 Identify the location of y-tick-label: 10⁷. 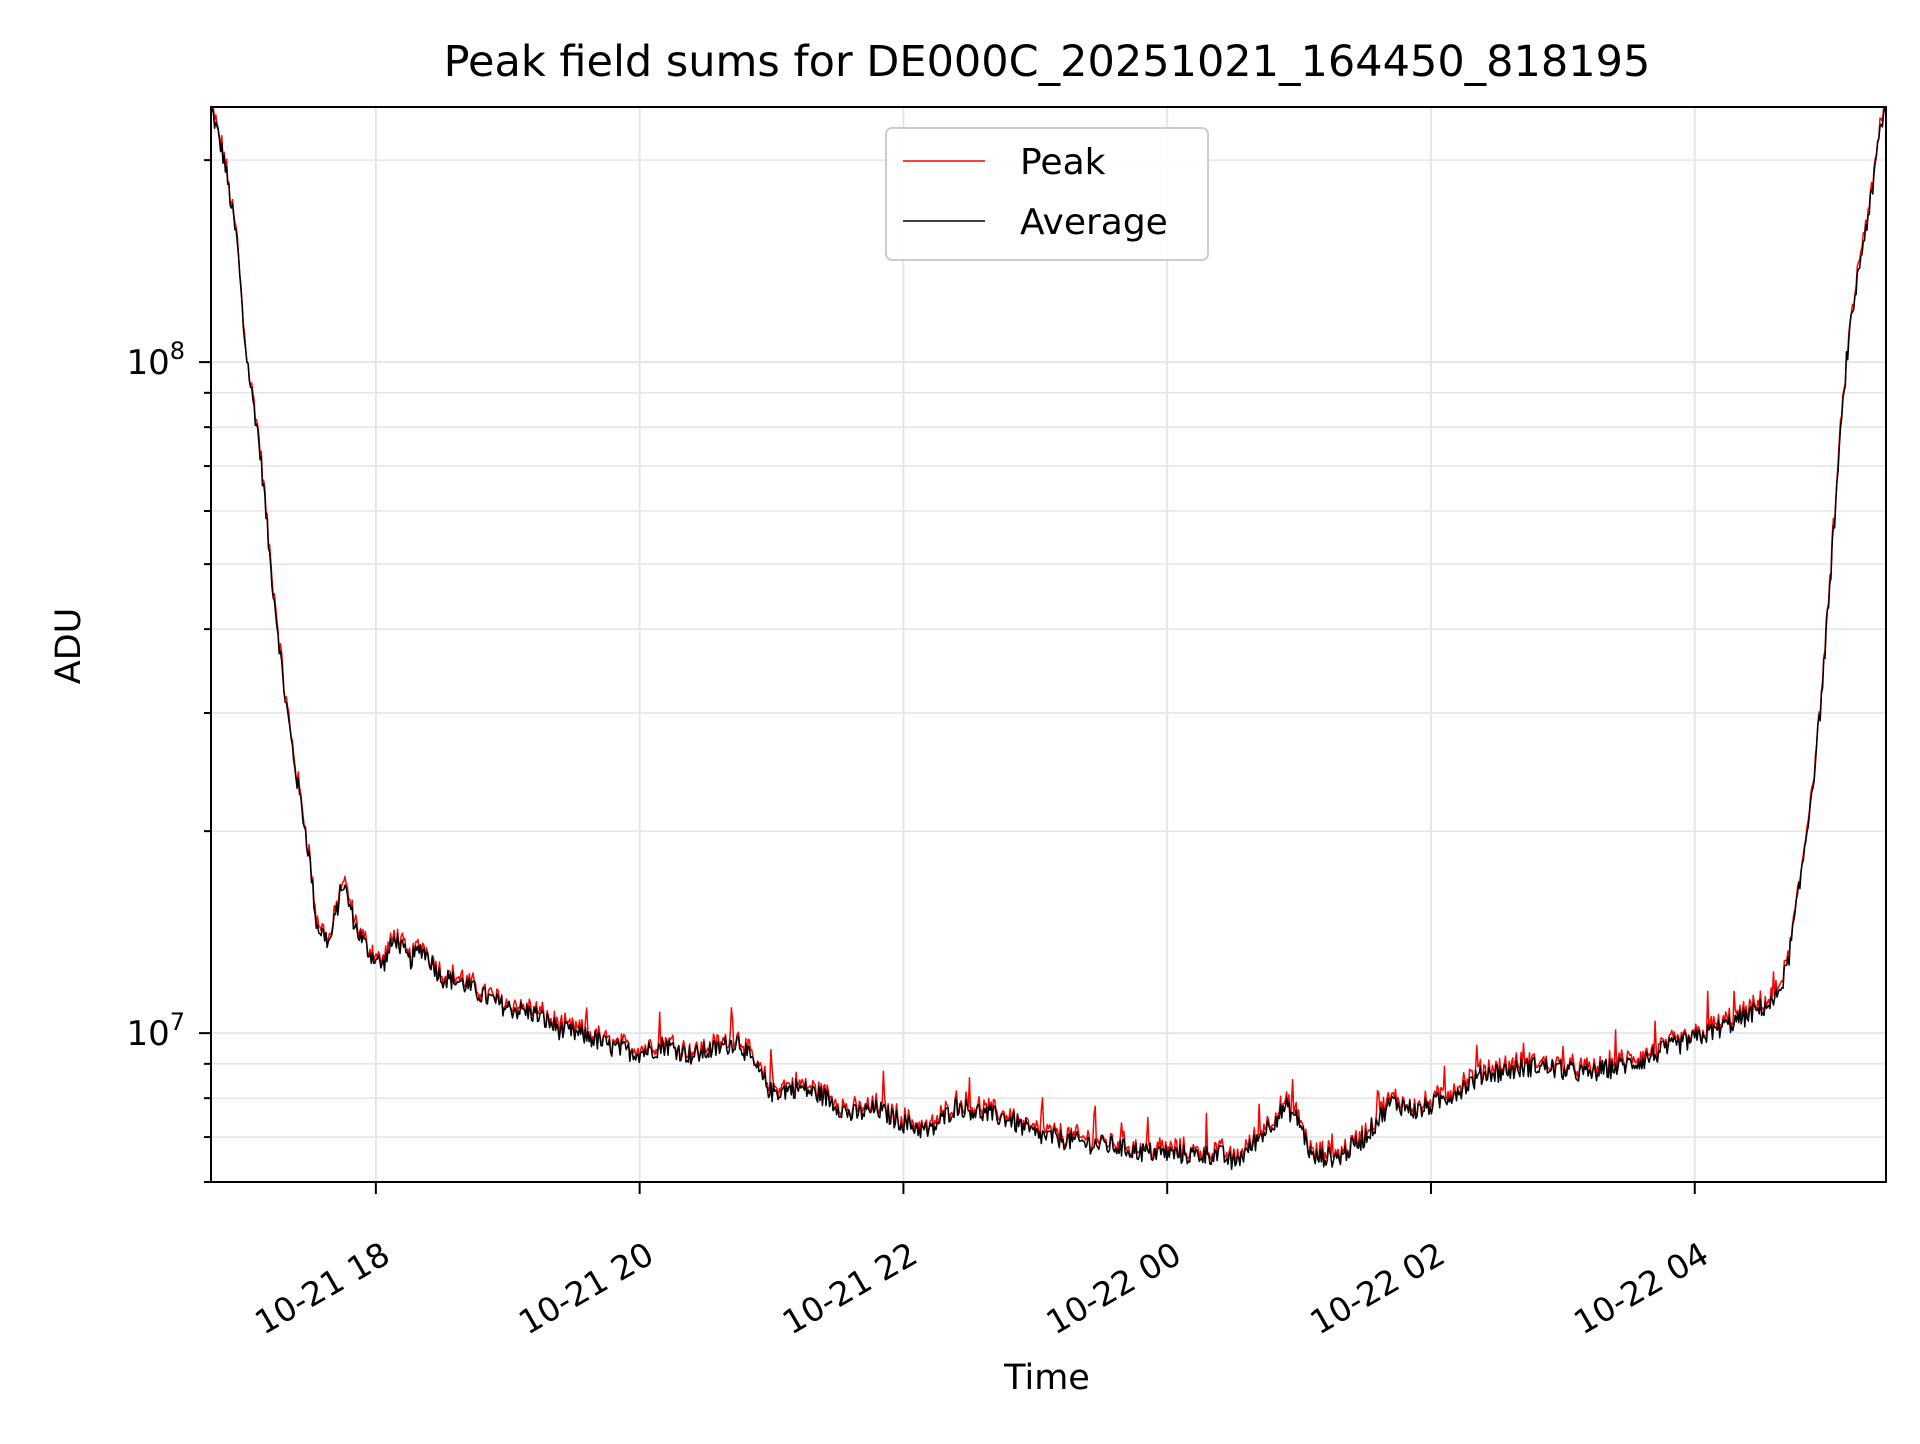
(155, 1031).